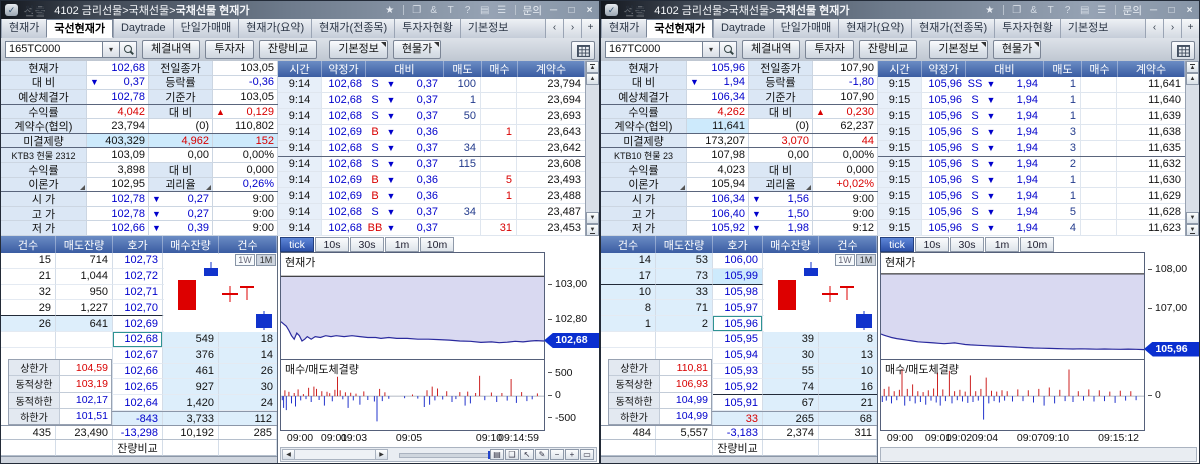  Describe the element at coordinates (79, 28) in the screenshot. I see `tab-2: 국선현재가` at that location.